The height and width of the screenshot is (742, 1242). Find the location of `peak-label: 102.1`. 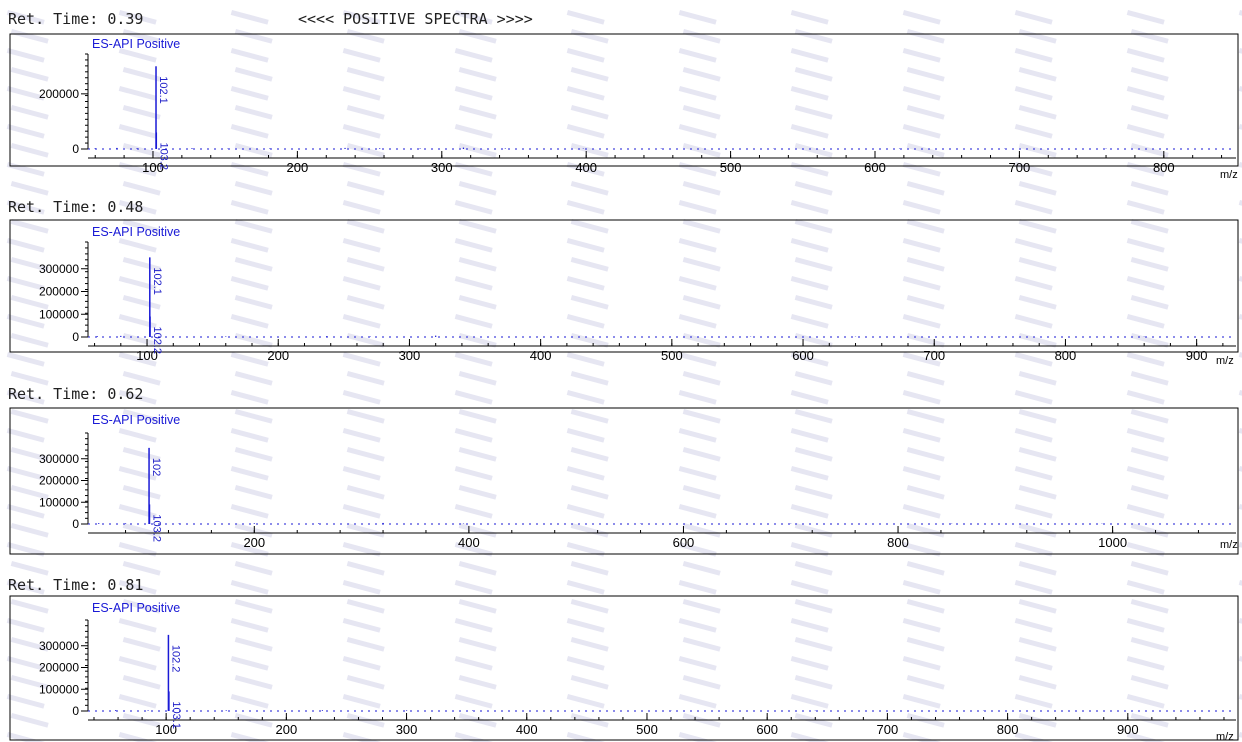

peak-label: 102.1 is located at coordinates (163, 90).